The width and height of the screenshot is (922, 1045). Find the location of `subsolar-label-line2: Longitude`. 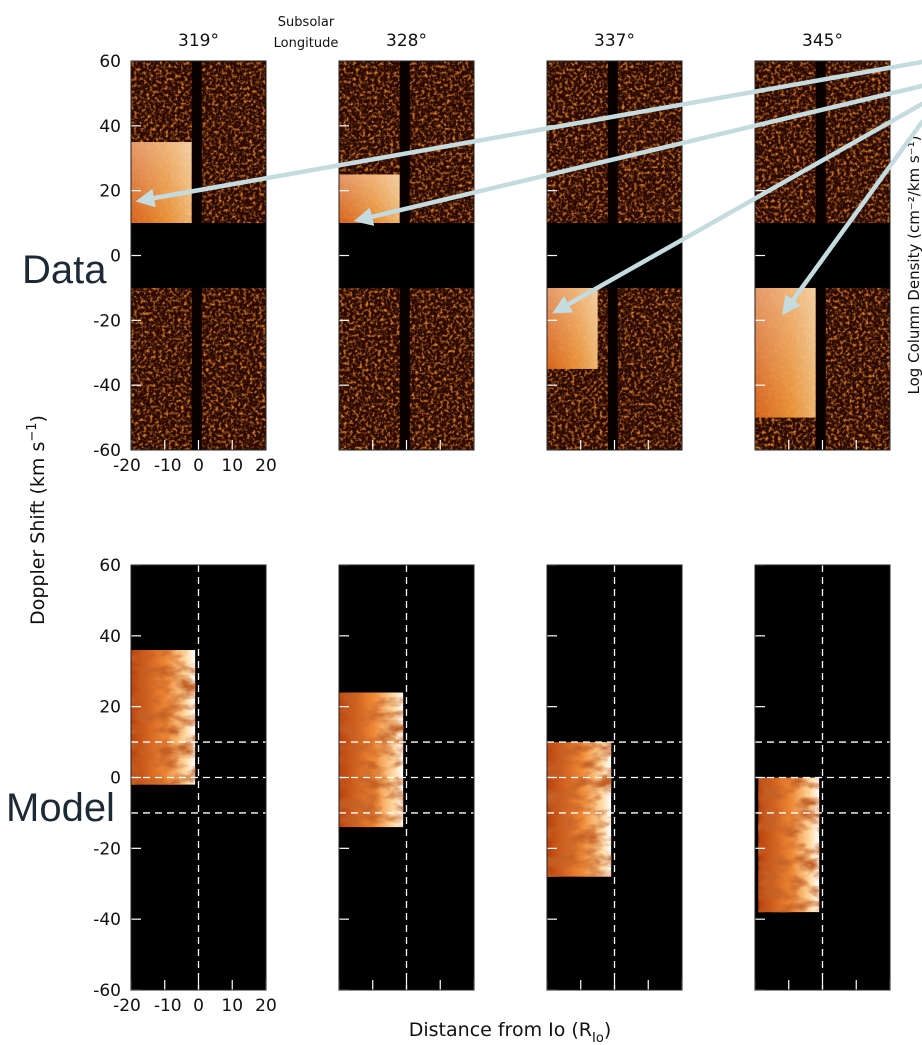

subsolar-label-line2: Longitude is located at coordinates (306, 43).